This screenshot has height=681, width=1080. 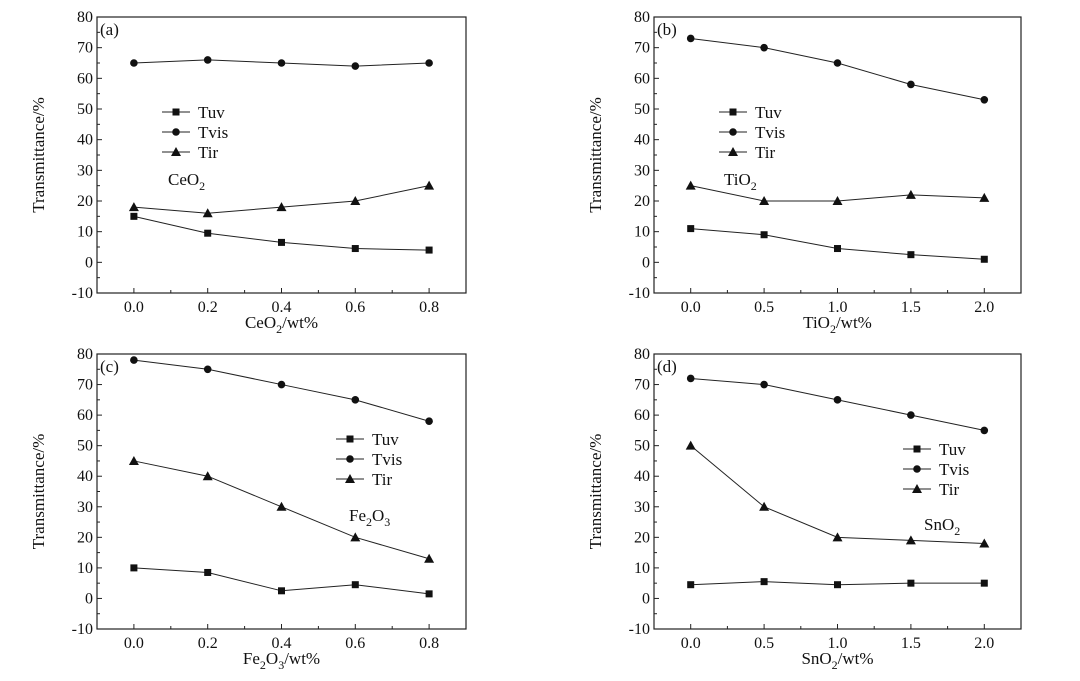 What do you see at coordinates (208, 307) in the screenshot?
I see `x-tick-label: 0.2` at bounding box center [208, 307].